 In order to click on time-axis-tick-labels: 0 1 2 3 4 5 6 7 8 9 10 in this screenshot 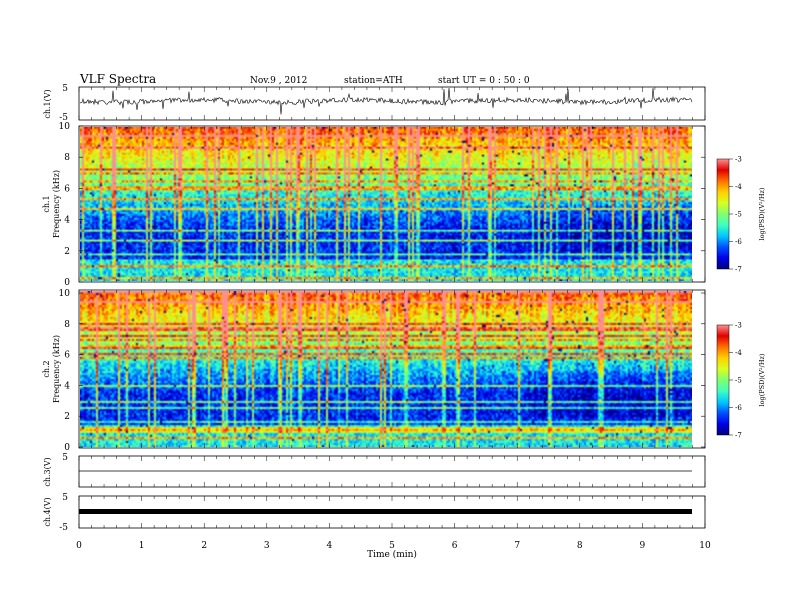, I will do `click(393, 546)`.